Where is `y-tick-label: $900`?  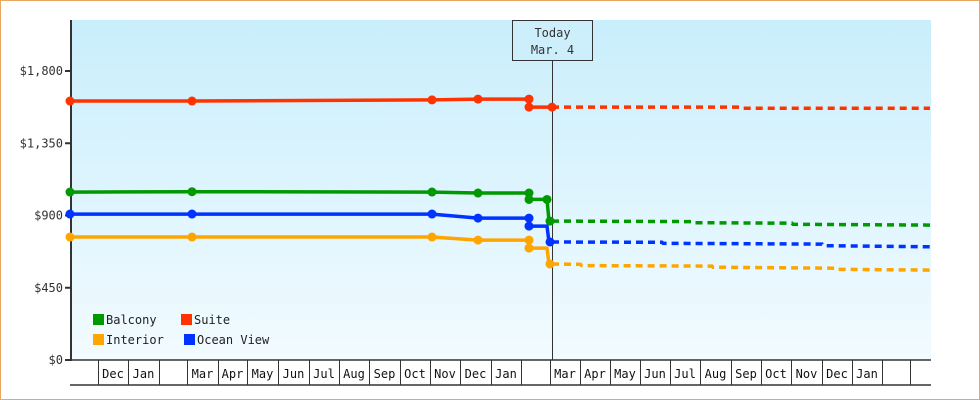 y-tick-label: $900 is located at coordinates (48, 216).